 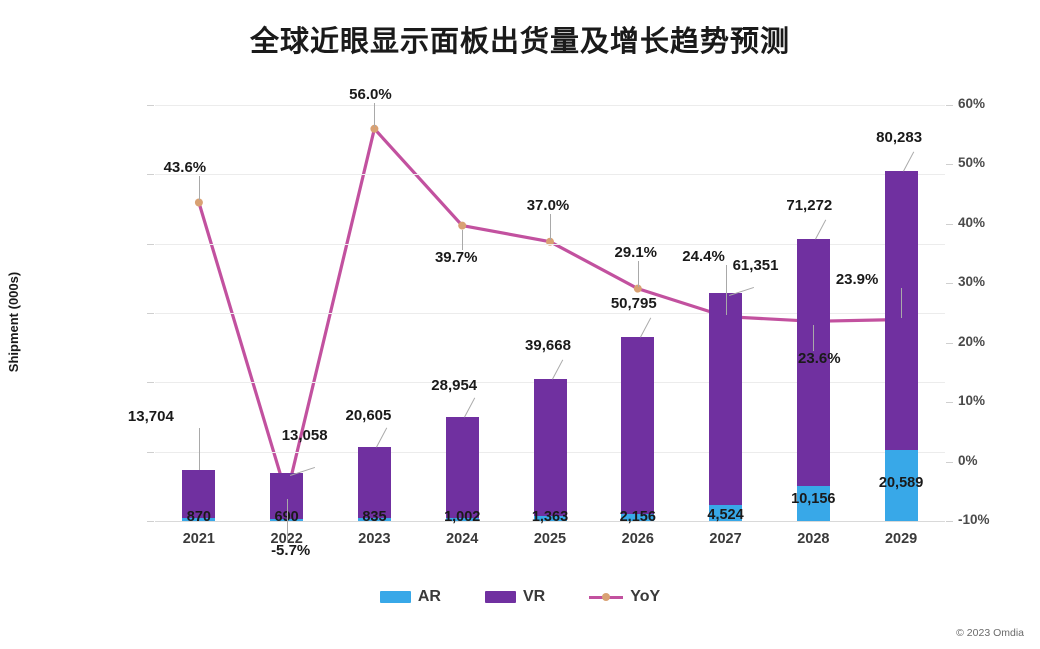 What do you see at coordinates (429, 596) in the screenshot?
I see `legend-label: AR` at bounding box center [429, 596].